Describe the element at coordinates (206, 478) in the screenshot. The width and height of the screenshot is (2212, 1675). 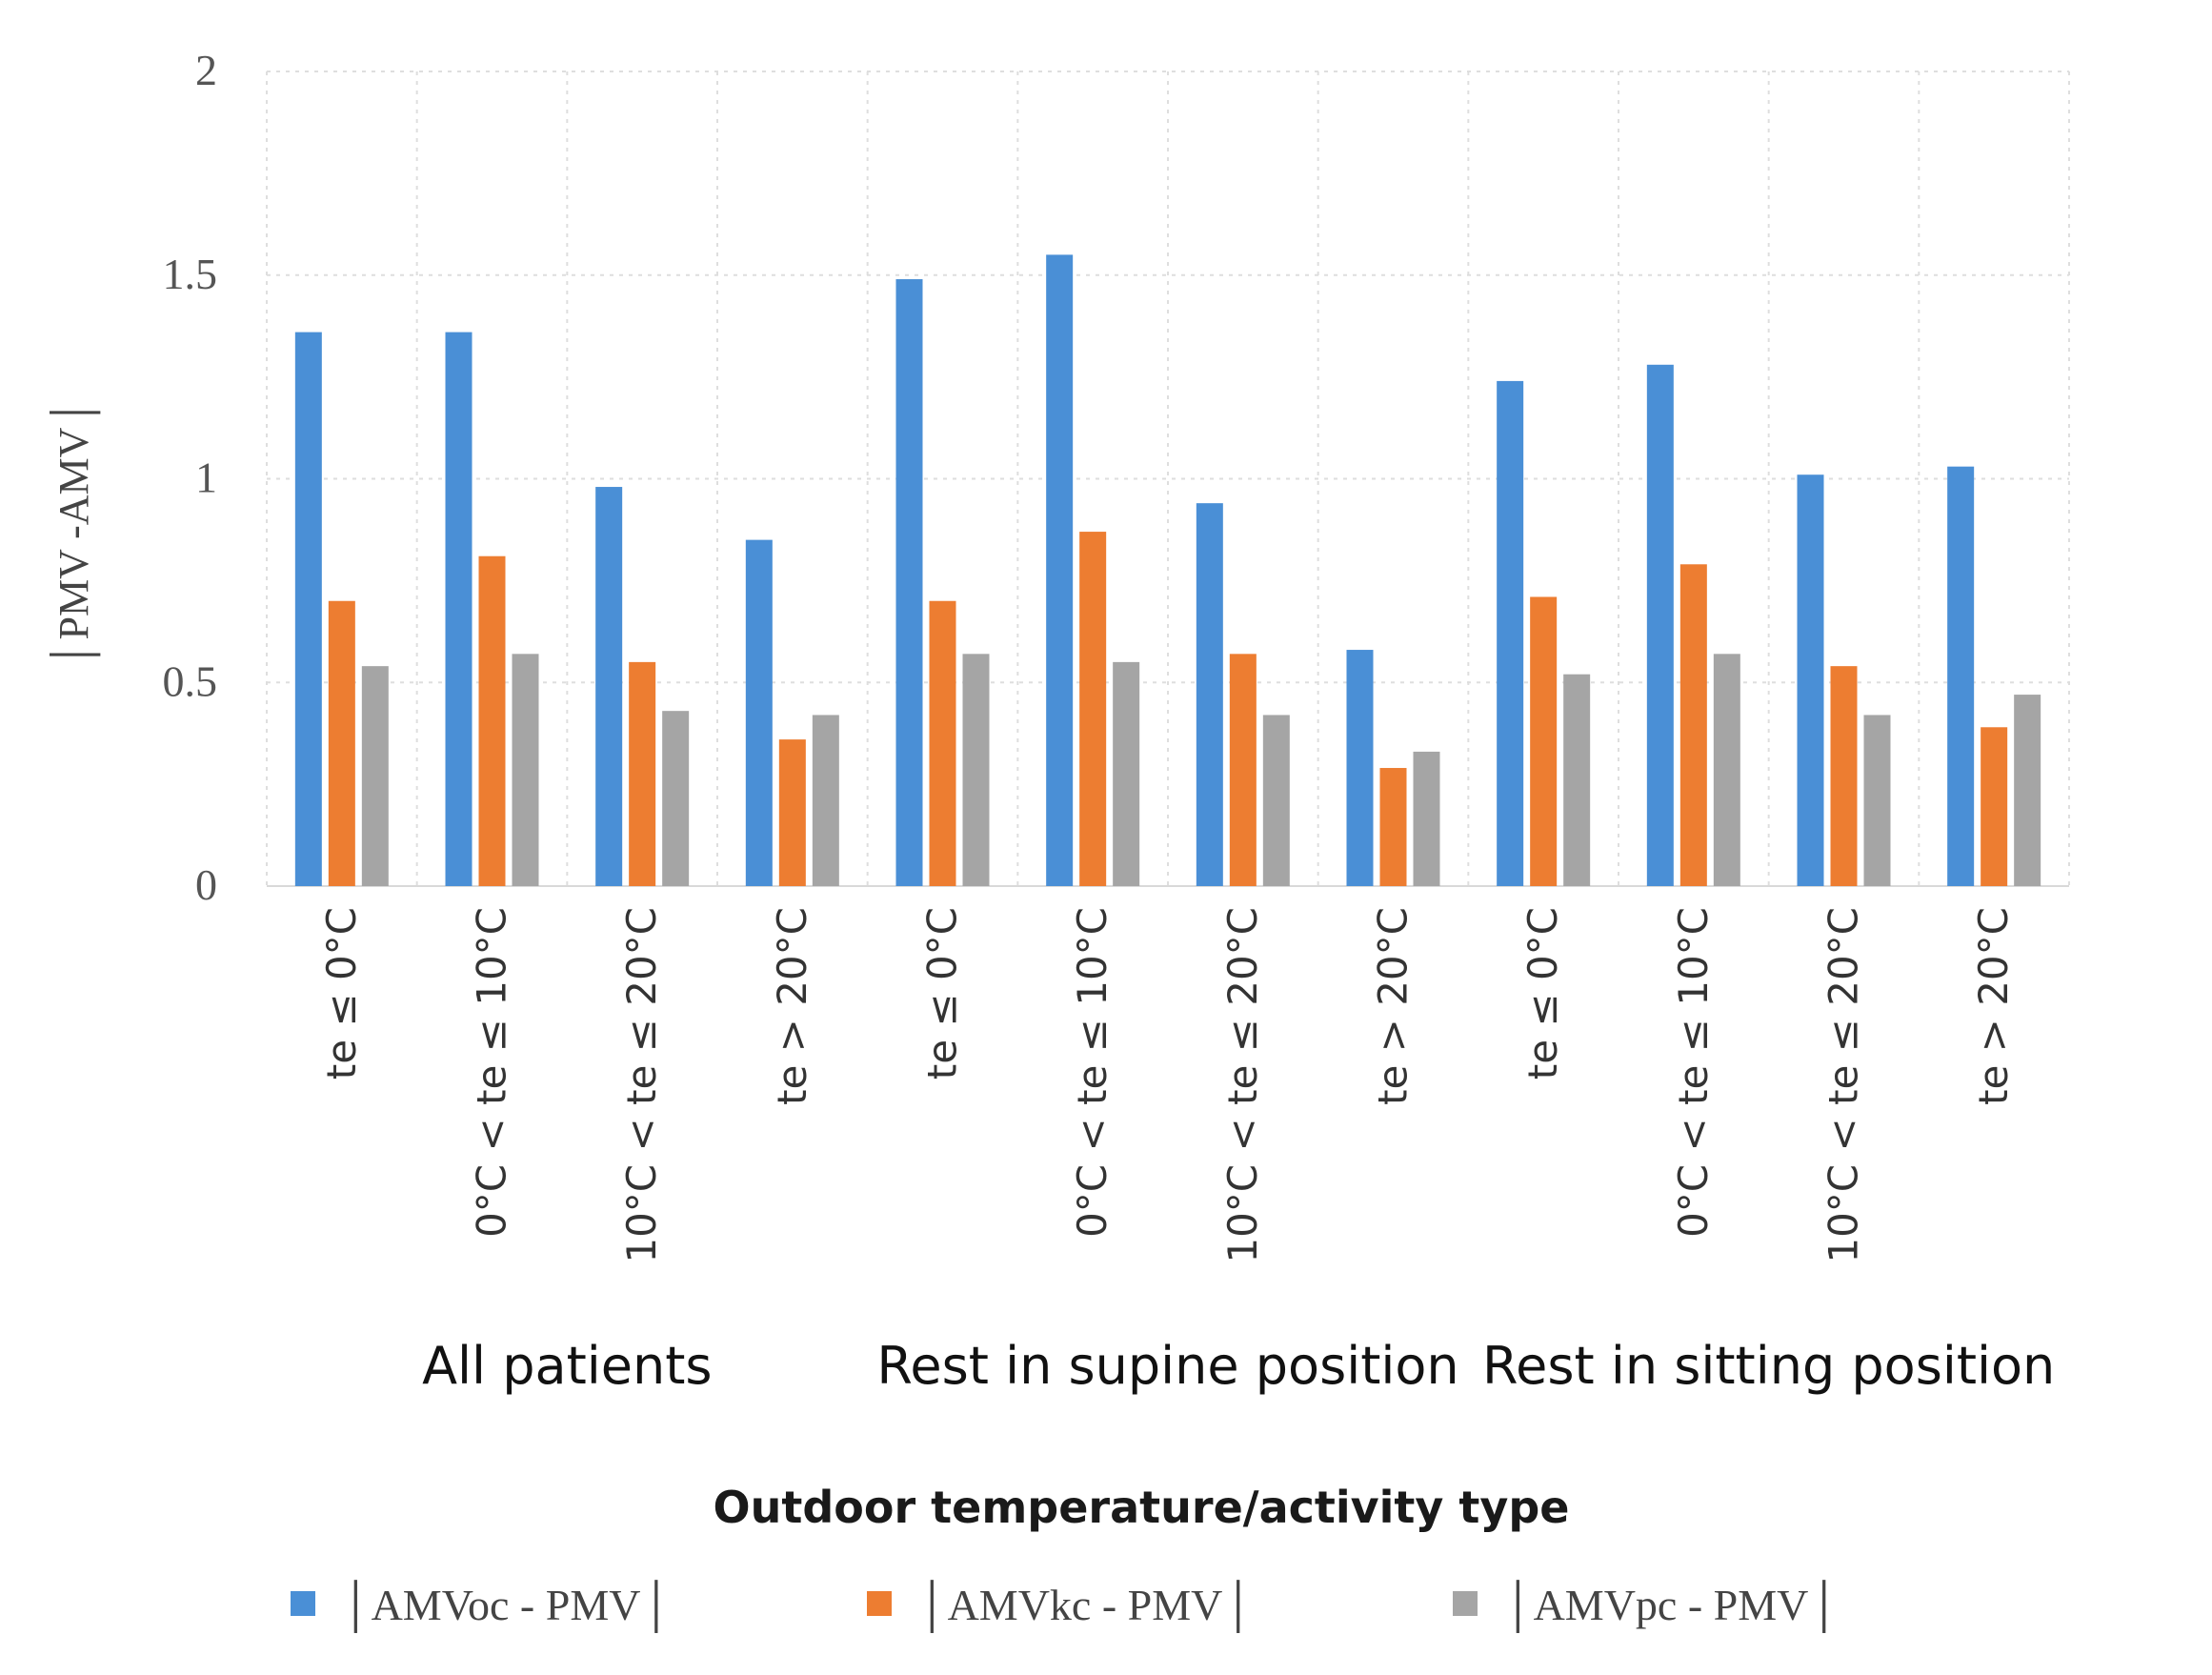
I see `y-tick-label: 1` at that location.